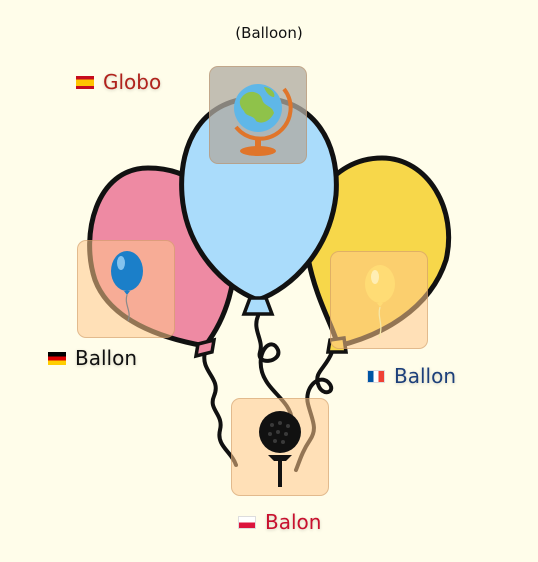  I want to click on label-polish-text: Balon, so click(293, 522).